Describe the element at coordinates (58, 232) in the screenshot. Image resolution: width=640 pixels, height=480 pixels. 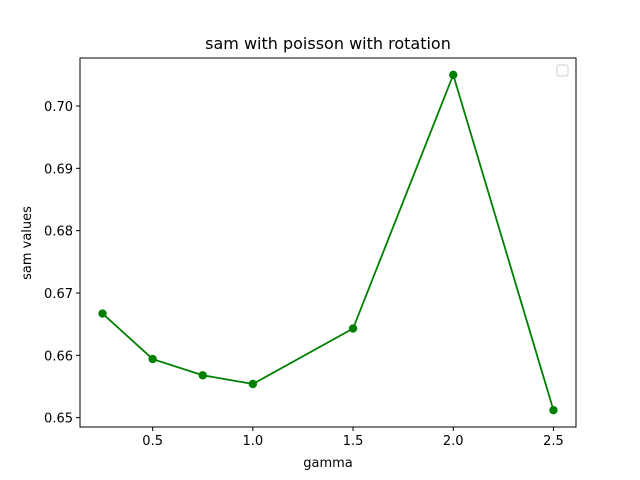
I see `y-tick-label: 0.68` at that location.